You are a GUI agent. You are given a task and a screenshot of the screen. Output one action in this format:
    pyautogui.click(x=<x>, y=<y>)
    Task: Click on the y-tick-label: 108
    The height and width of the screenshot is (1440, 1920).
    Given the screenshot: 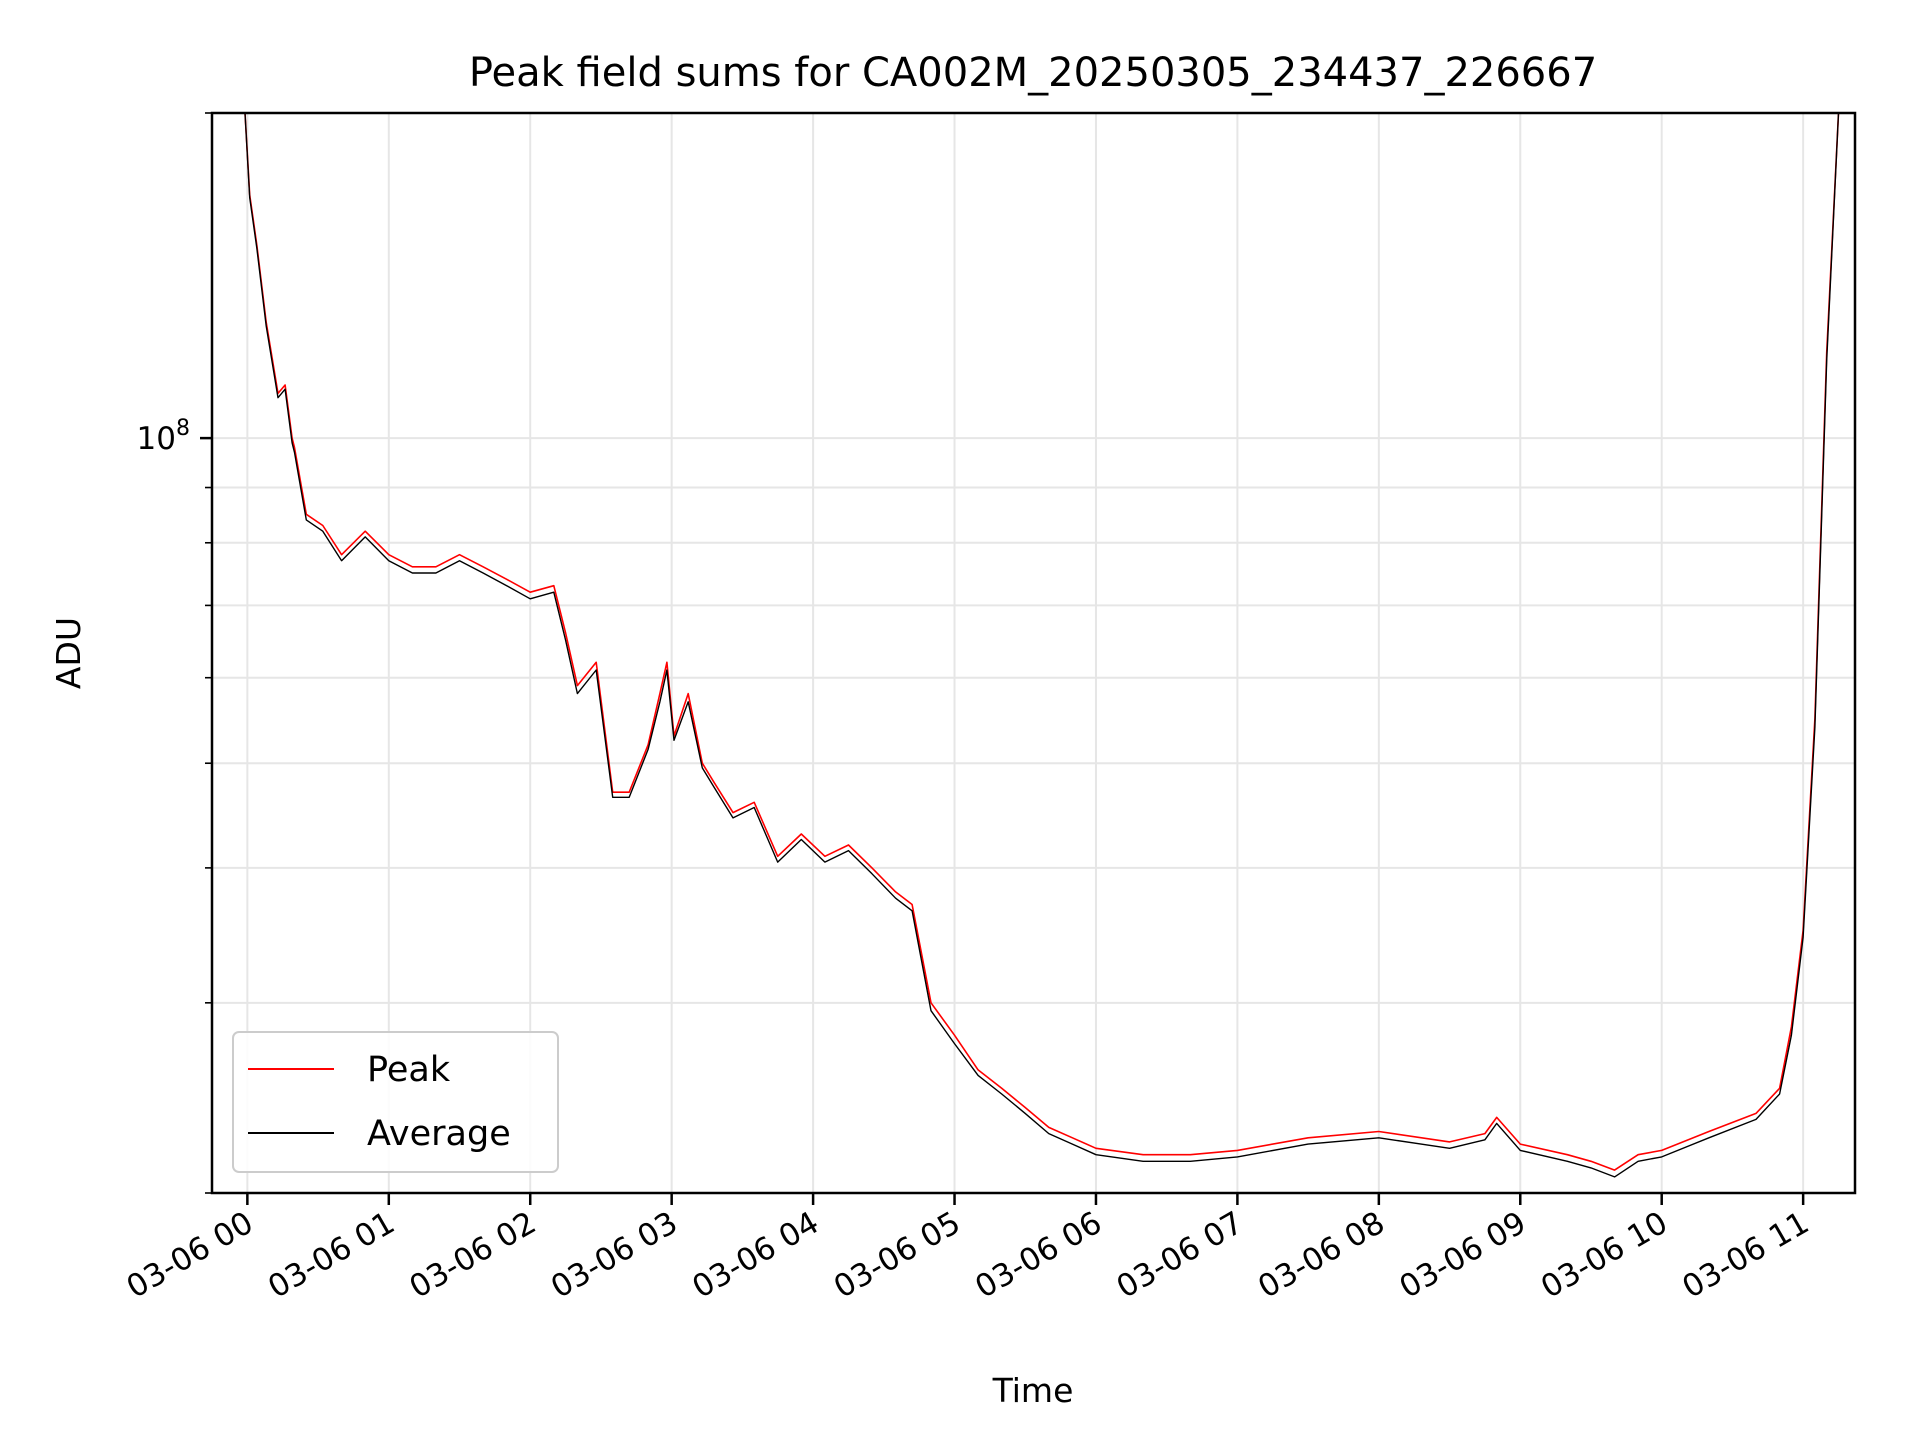 What is the action you would take?
    pyautogui.click(x=163, y=436)
    